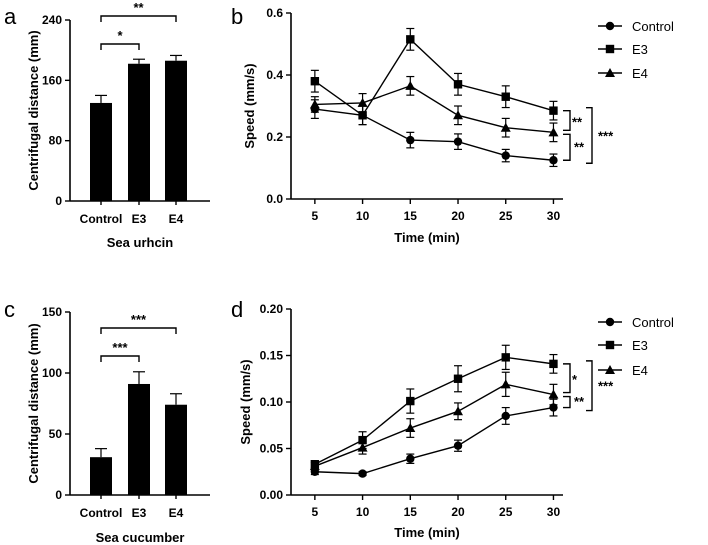 Image resolution: width=708 pixels, height=545 pixels. Describe the element at coordinates (272, 356) in the screenshot. I see `y-tick-label: 0.15` at that location.